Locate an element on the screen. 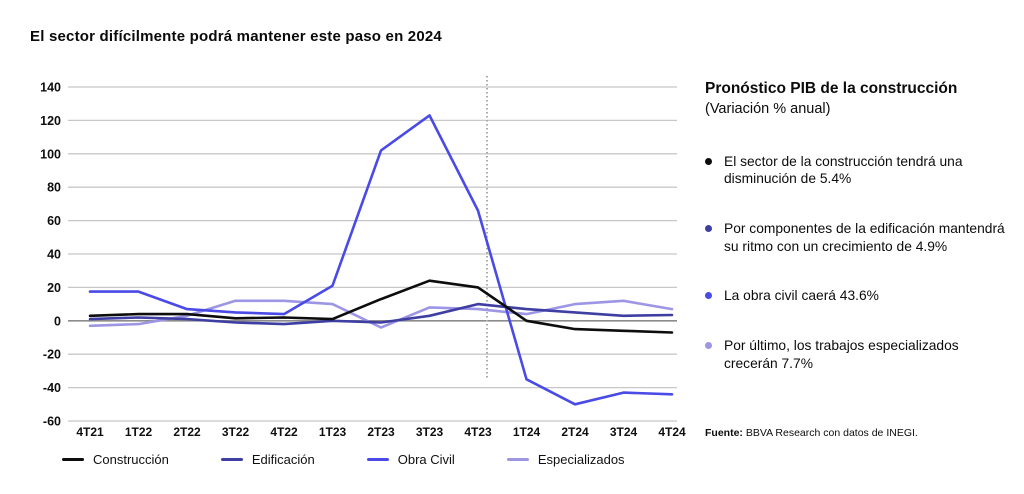 This screenshot has width=1024, height=494. panel-subheading: (Variación % anual) is located at coordinates (768, 108).